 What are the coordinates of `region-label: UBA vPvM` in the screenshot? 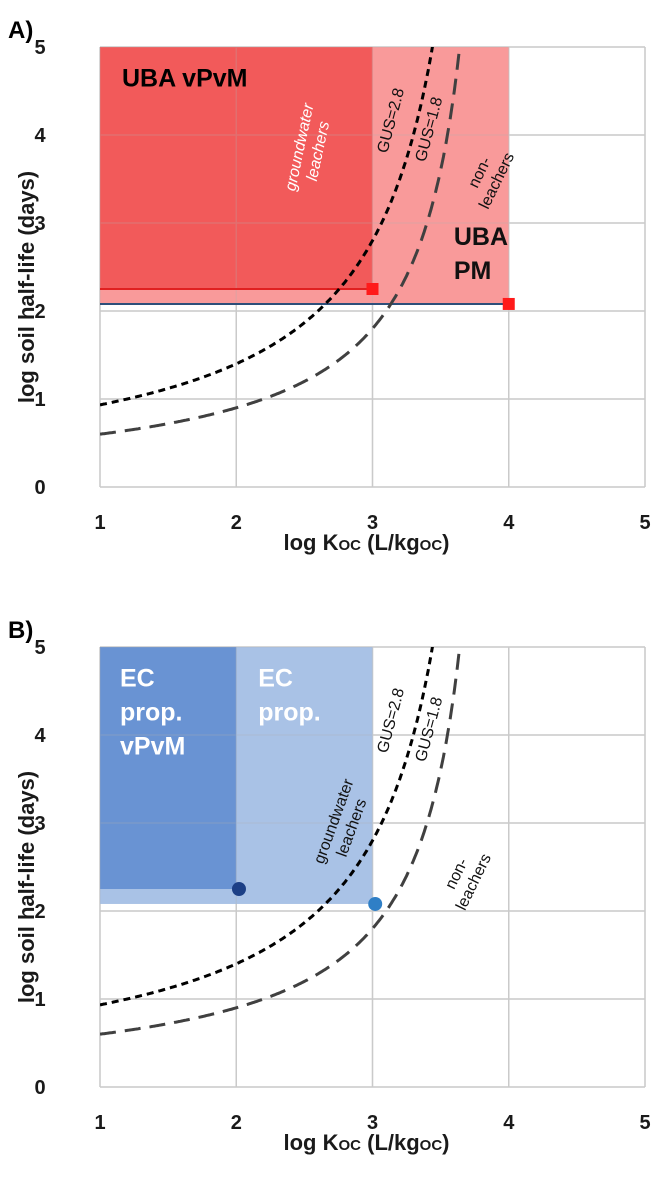 It's located at (185, 79).